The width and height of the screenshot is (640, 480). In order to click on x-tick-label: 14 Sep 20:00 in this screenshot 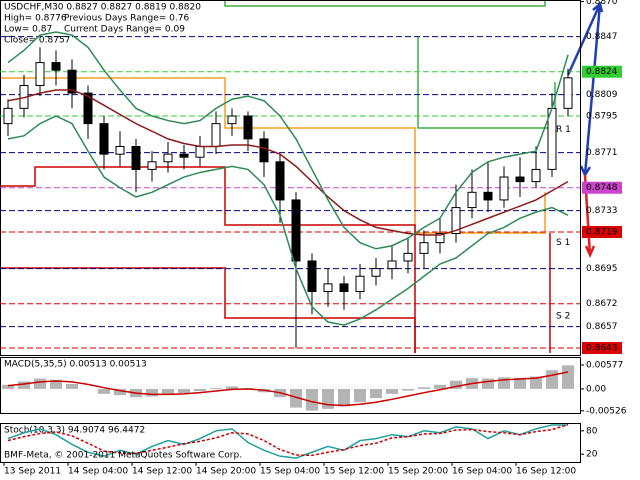, I will do `click(226, 472)`.